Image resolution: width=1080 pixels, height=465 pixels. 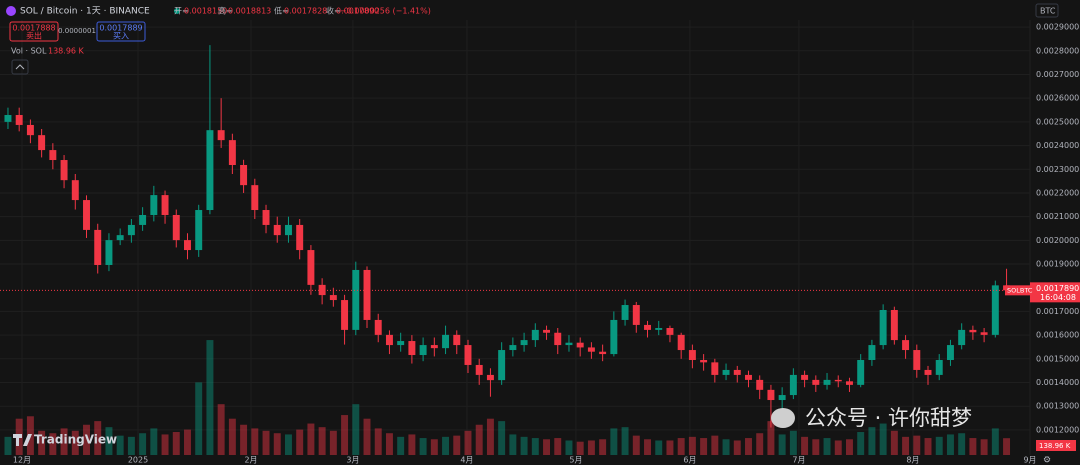 What do you see at coordinates (205, 11) in the screenshot?
I see `ohlc-value: 0.0018150` at bounding box center [205, 11].